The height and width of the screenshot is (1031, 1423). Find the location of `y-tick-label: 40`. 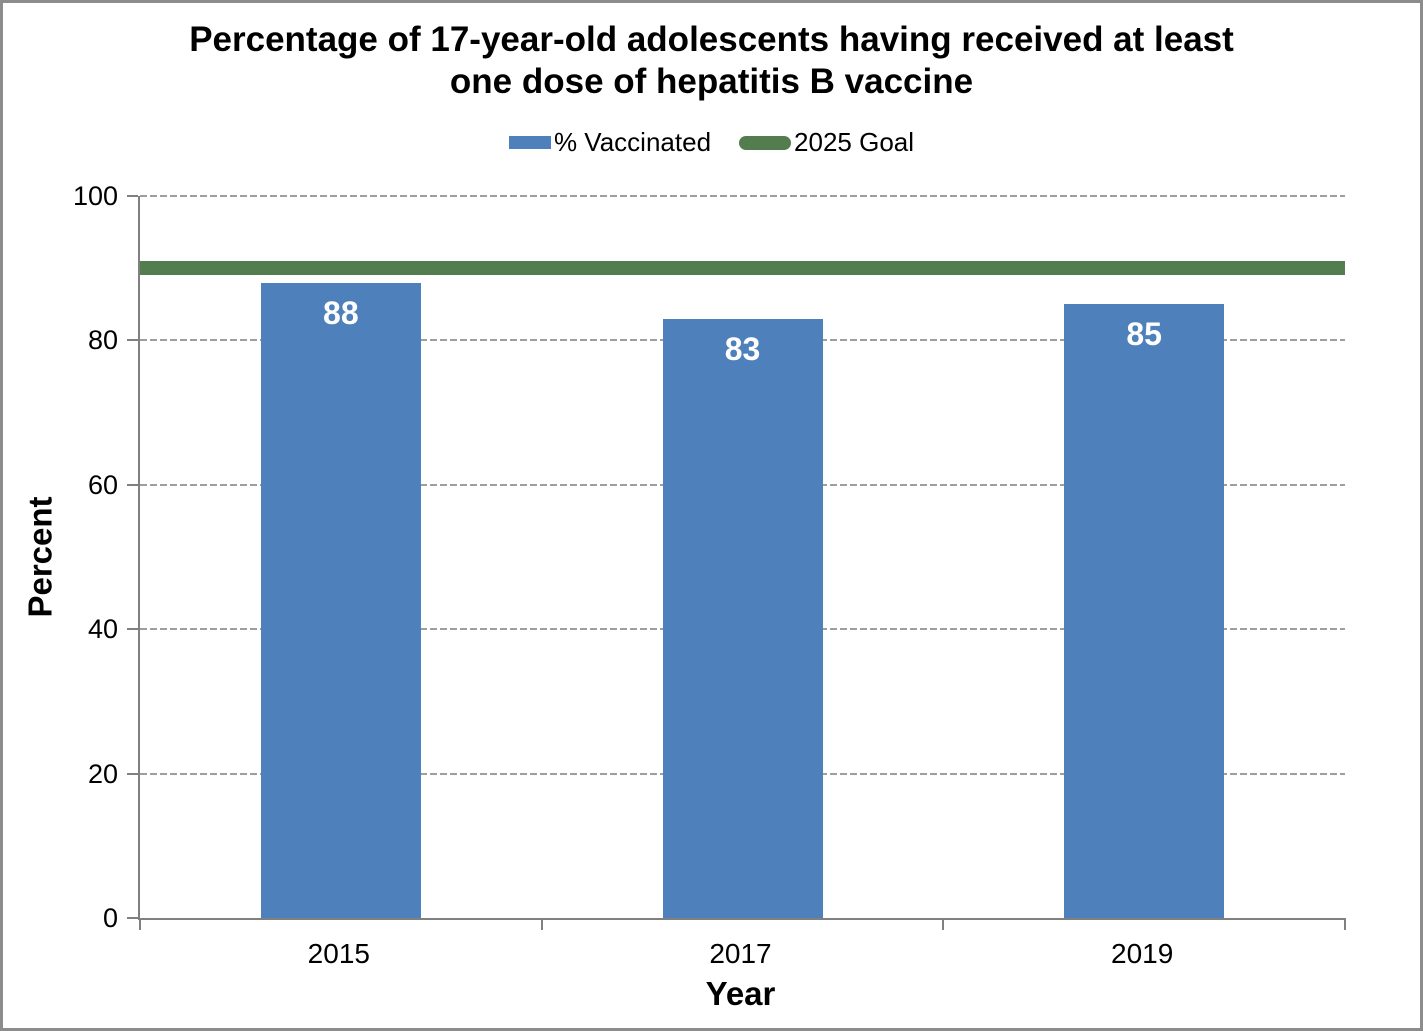

y-tick-label: 40 is located at coordinates (102, 629).